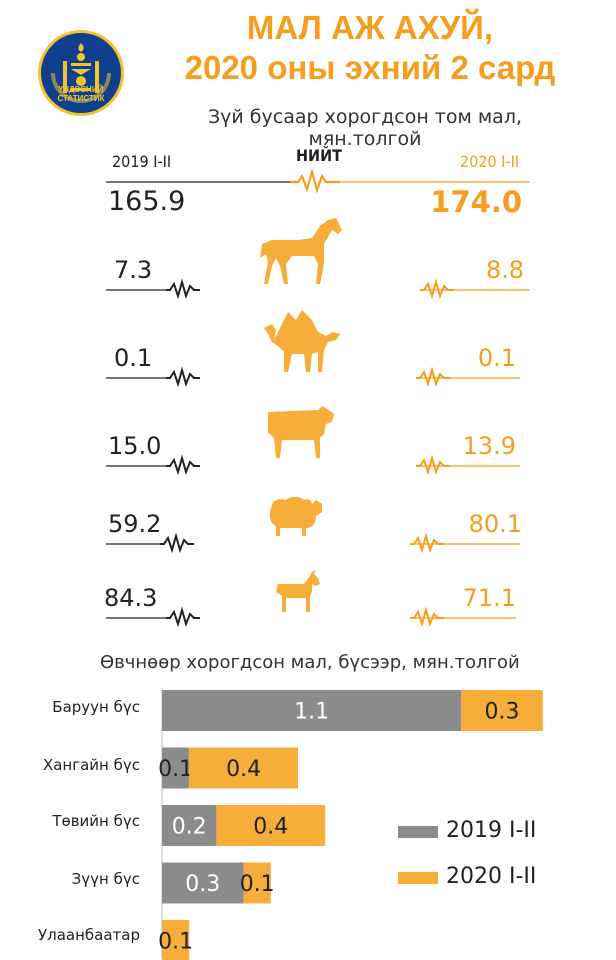  Describe the element at coordinates (313, 465) in the screenshot. I see `row-lines-cow` at that location.